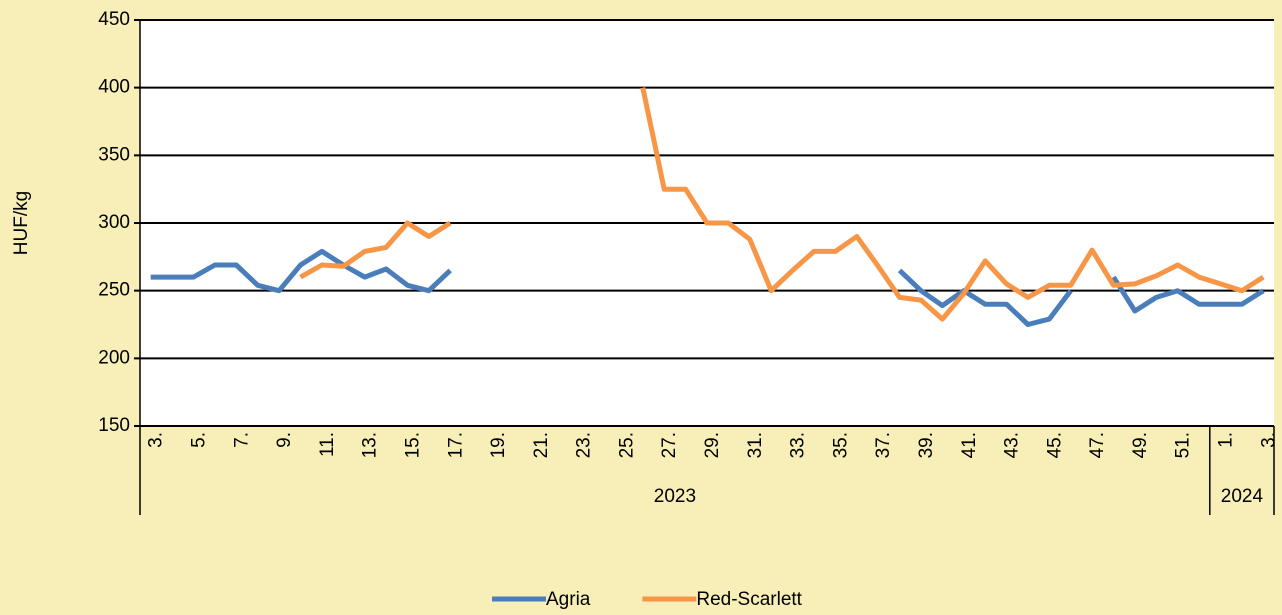  What do you see at coordinates (199, 440) in the screenshot?
I see `x-tick-label: 5.` at bounding box center [199, 440].